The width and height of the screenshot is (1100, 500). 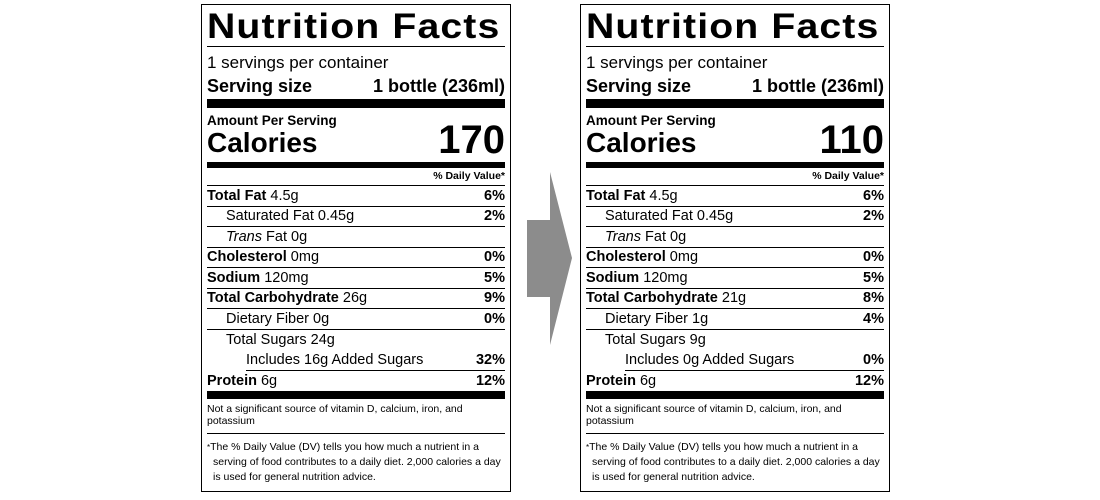 I want to click on nutrient-dv: 8%, so click(x=873, y=298).